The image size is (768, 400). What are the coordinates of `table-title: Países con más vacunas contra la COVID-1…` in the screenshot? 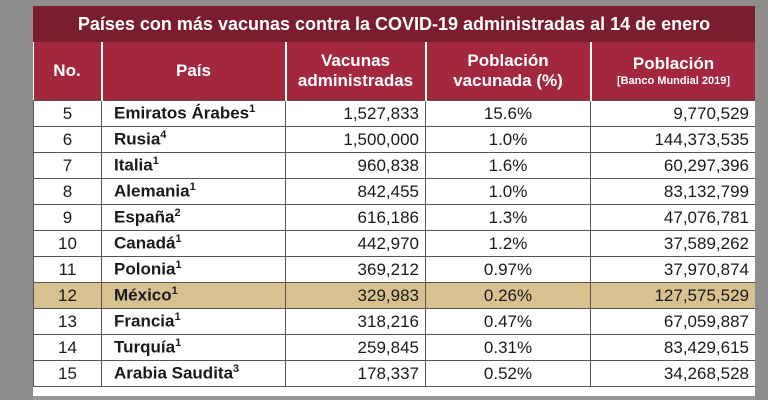 It's located at (394, 24).